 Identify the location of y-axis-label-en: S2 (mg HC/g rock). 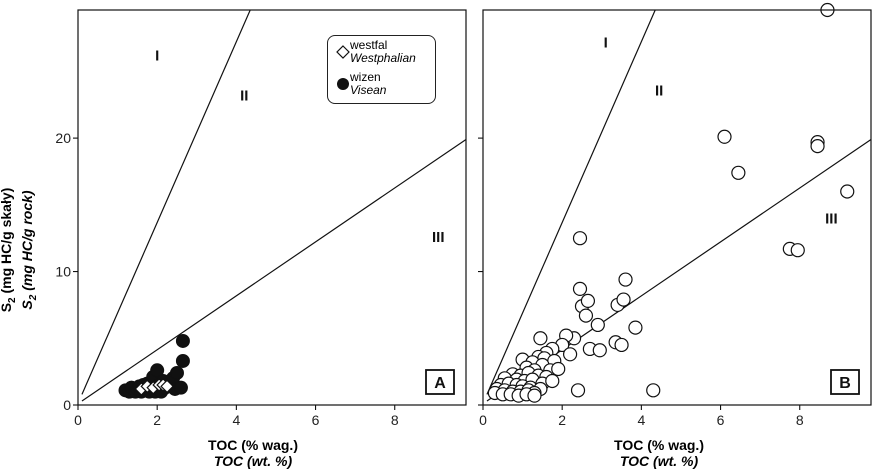
(29, 250).